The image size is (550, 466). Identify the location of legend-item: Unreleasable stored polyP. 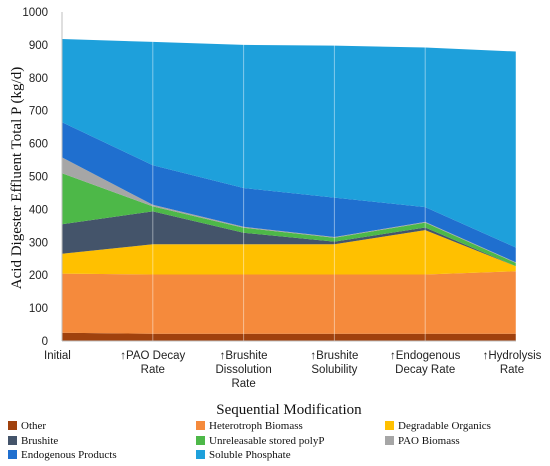
(260, 441).